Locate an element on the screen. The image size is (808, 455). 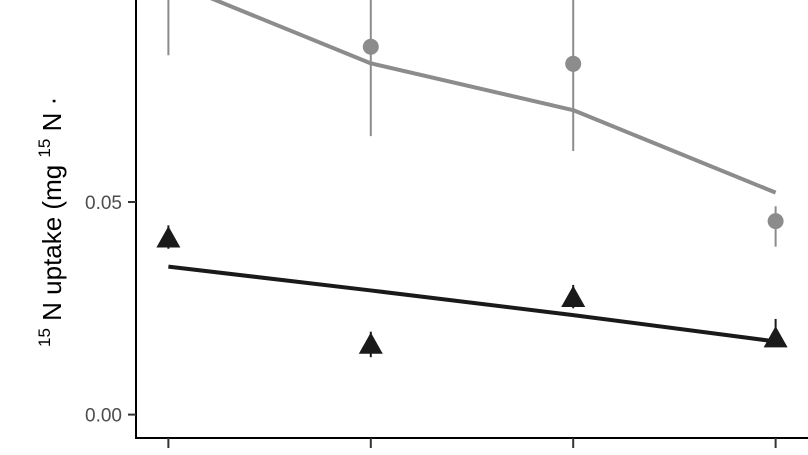
axis-labels: 15 N uptake (mg 15 N · is located at coordinates (51, 222).